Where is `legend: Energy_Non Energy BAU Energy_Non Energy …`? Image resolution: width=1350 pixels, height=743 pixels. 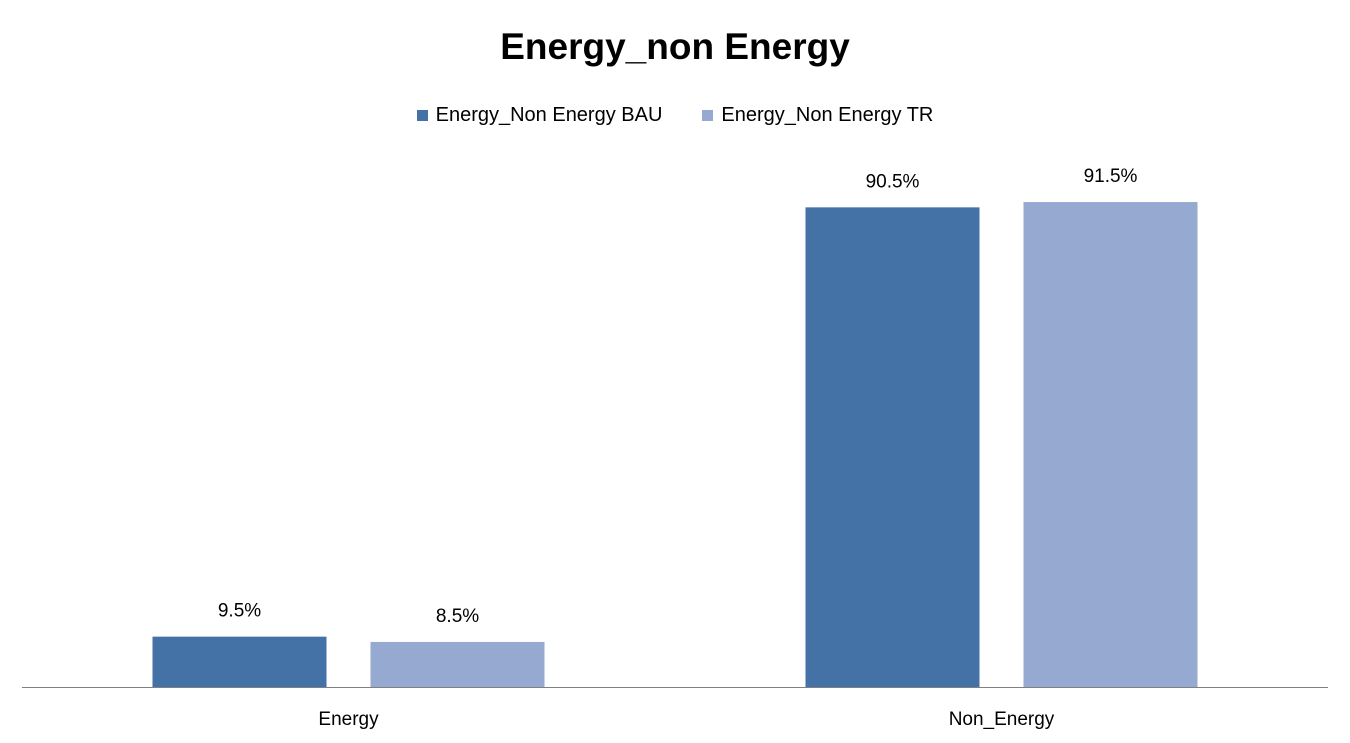
legend: Energy_Non Energy BAU Energy_Non Energy … is located at coordinates (675, 115).